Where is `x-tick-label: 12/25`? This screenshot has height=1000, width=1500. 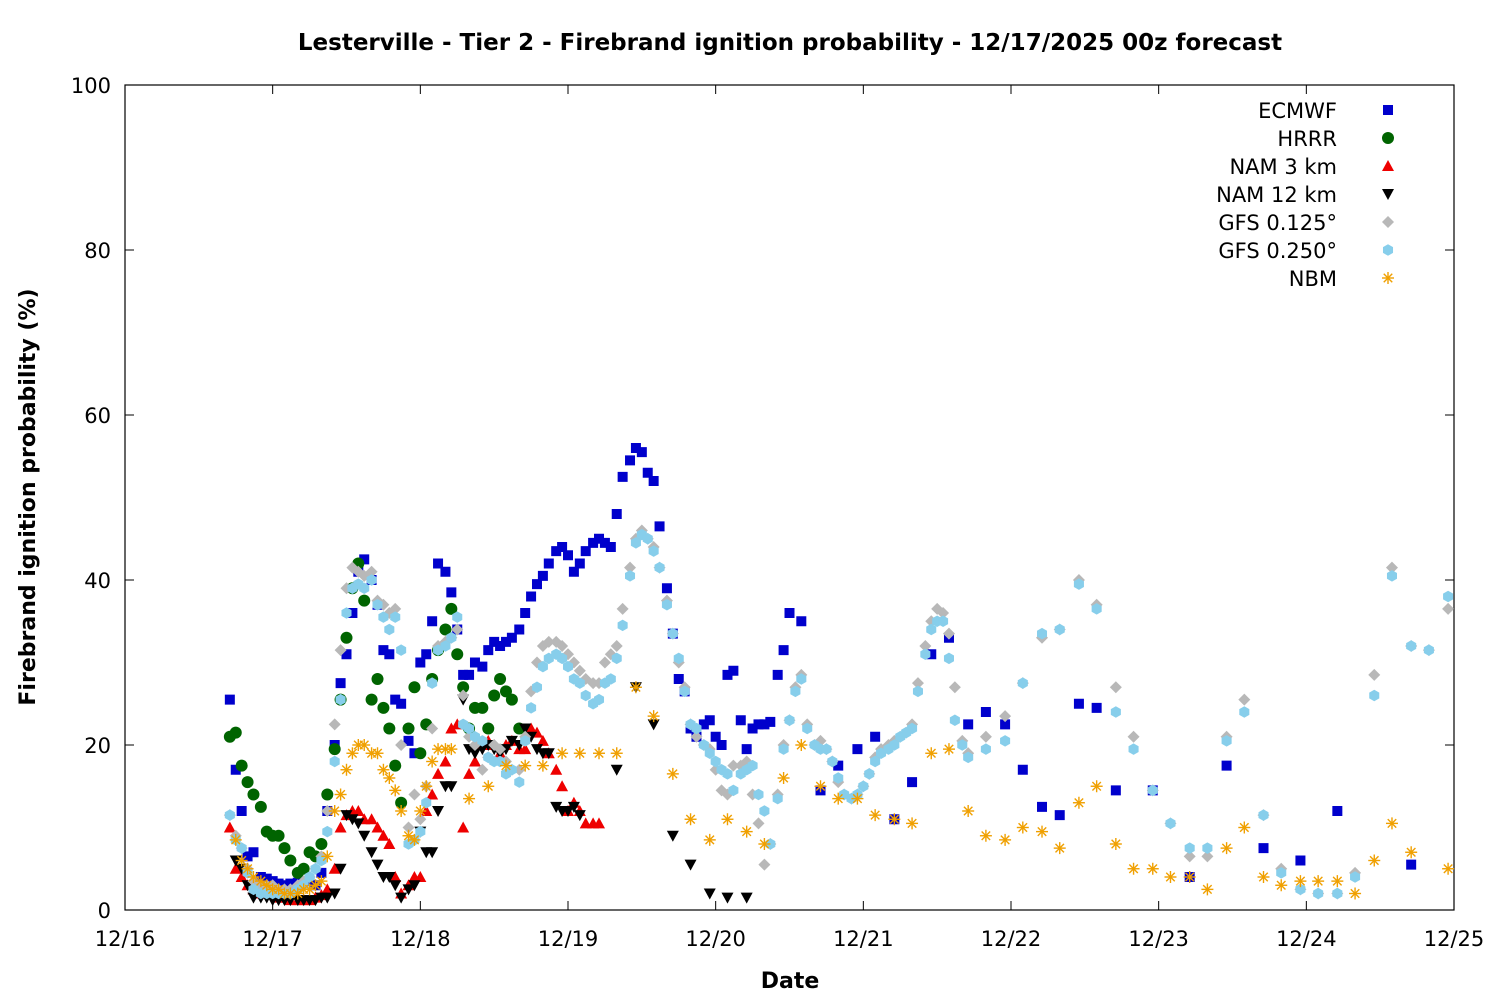 x-tick-label: 12/25 is located at coordinates (1454, 939).